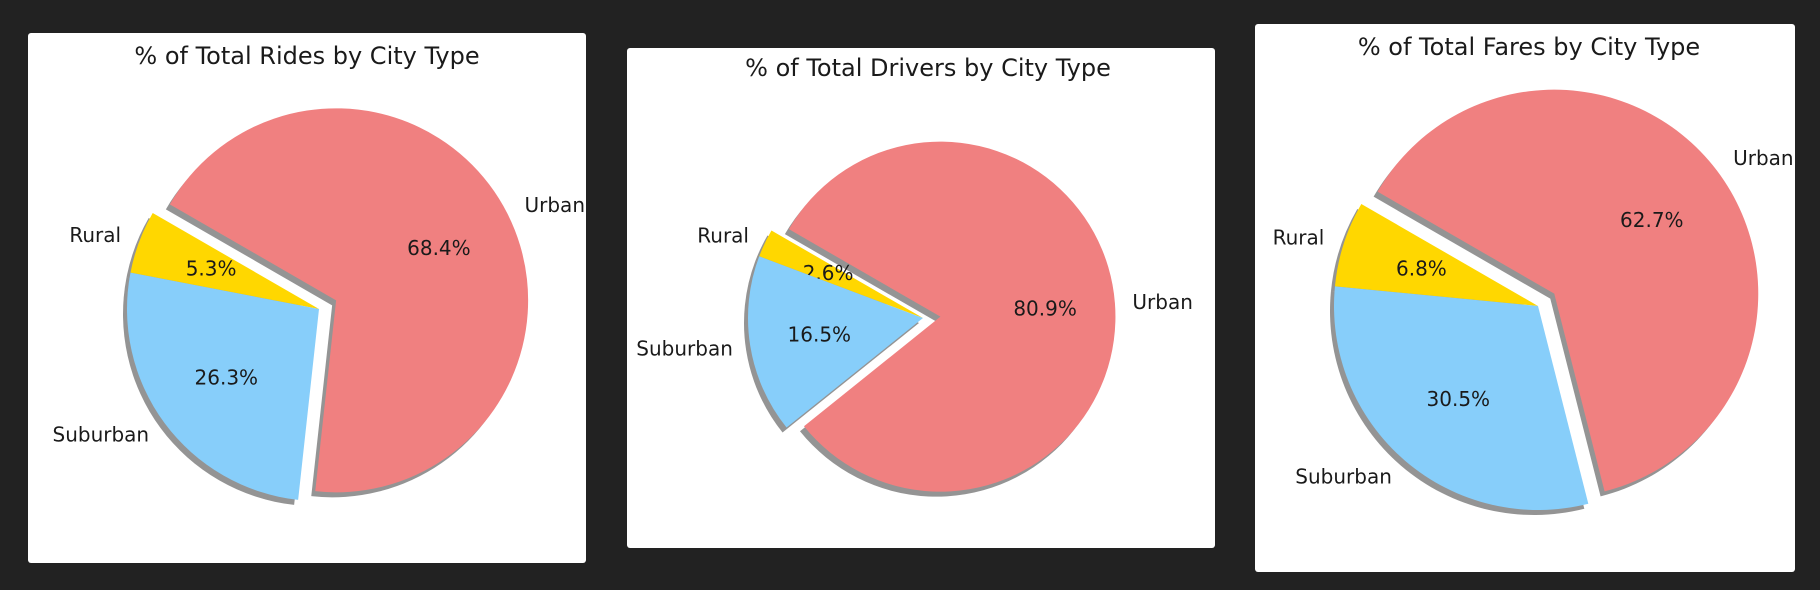 The image size is (1820, 590). Describe the element at coordinates (227, 377) in the screenshot. I see `percent-label-suburban: 26.3%` at that location.